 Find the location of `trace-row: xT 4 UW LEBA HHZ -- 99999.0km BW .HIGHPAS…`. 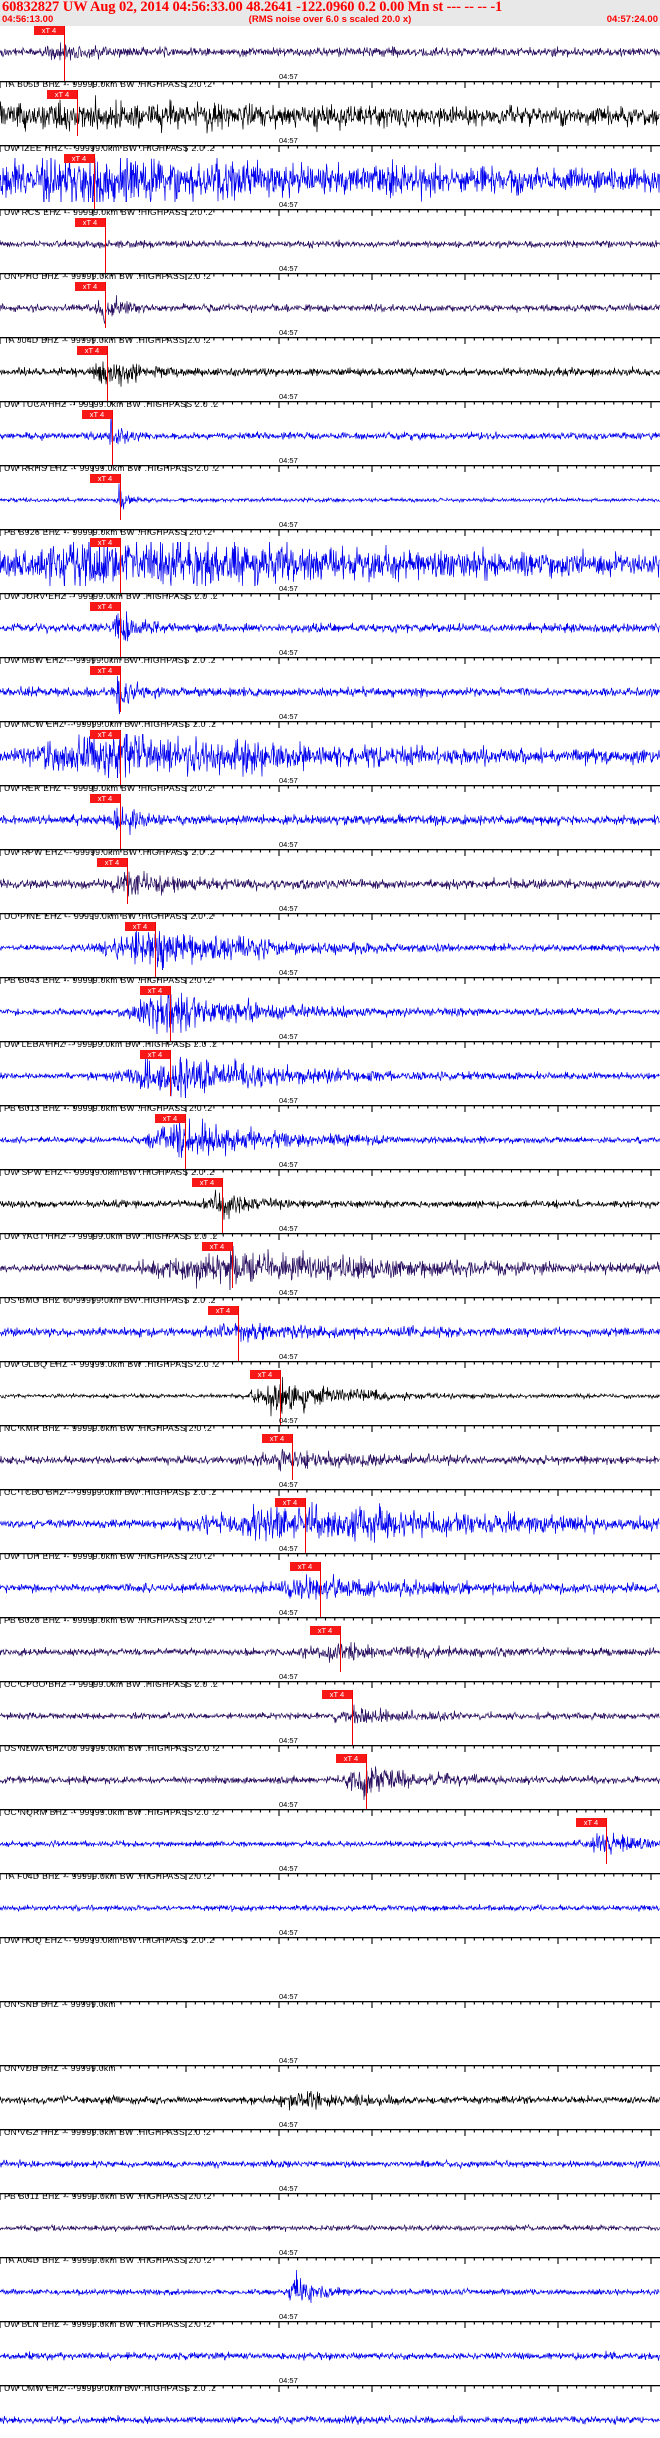

trace-row: xT 4 UW LEBA HHZ -- 99999.0km BW .HIGHPAS… is located at coordinates (330, 1018).